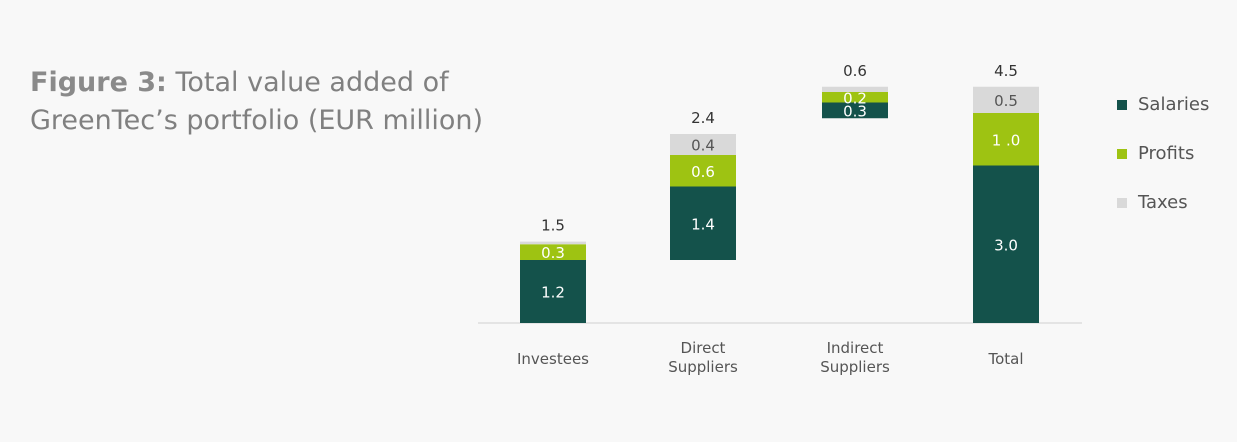 The height and width of the screenshot is (442, 1237). I want to click on data-label-taxes-1: 0.4, so click(703, 146).